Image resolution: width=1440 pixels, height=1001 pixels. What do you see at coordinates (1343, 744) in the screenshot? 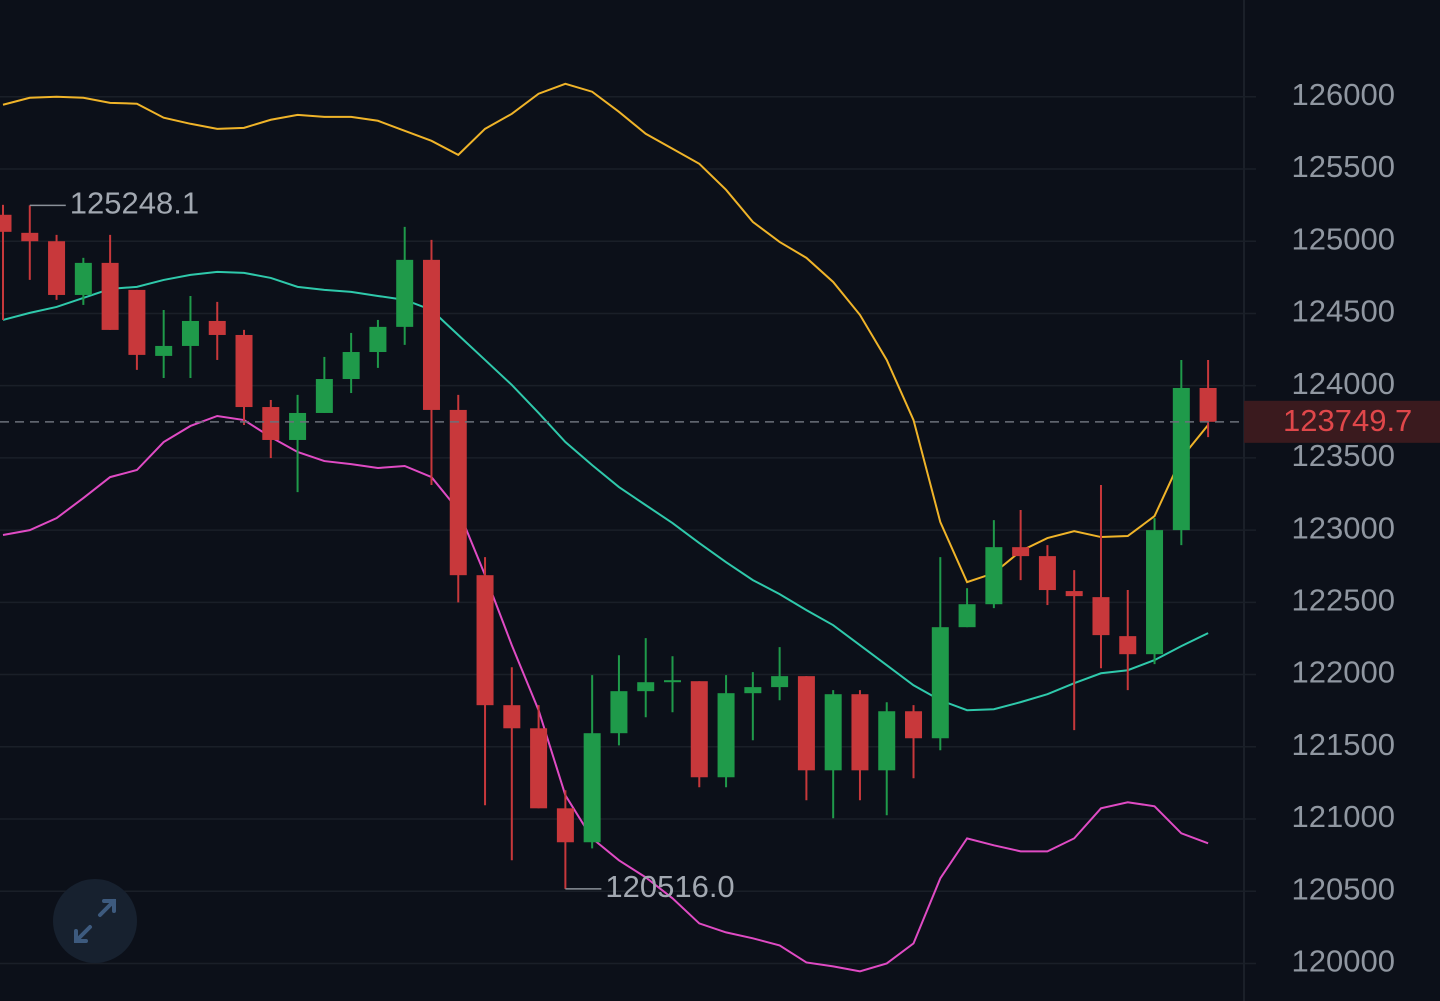
I see `y-tick-label: 121500` at bounding box center [1343, 744].